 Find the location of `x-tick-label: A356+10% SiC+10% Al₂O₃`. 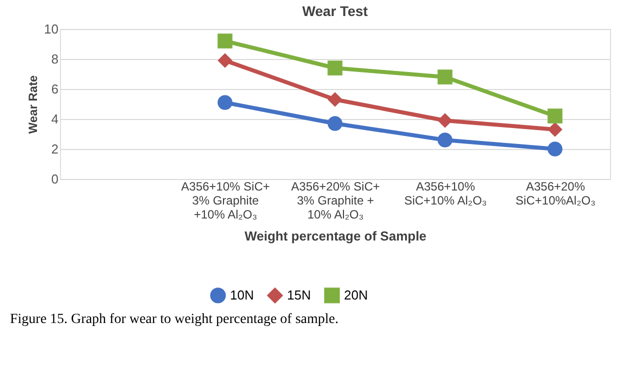

x-tick-label: A356+10% SiC+10% Al₂O₃ is located at coordinates (445, 194).